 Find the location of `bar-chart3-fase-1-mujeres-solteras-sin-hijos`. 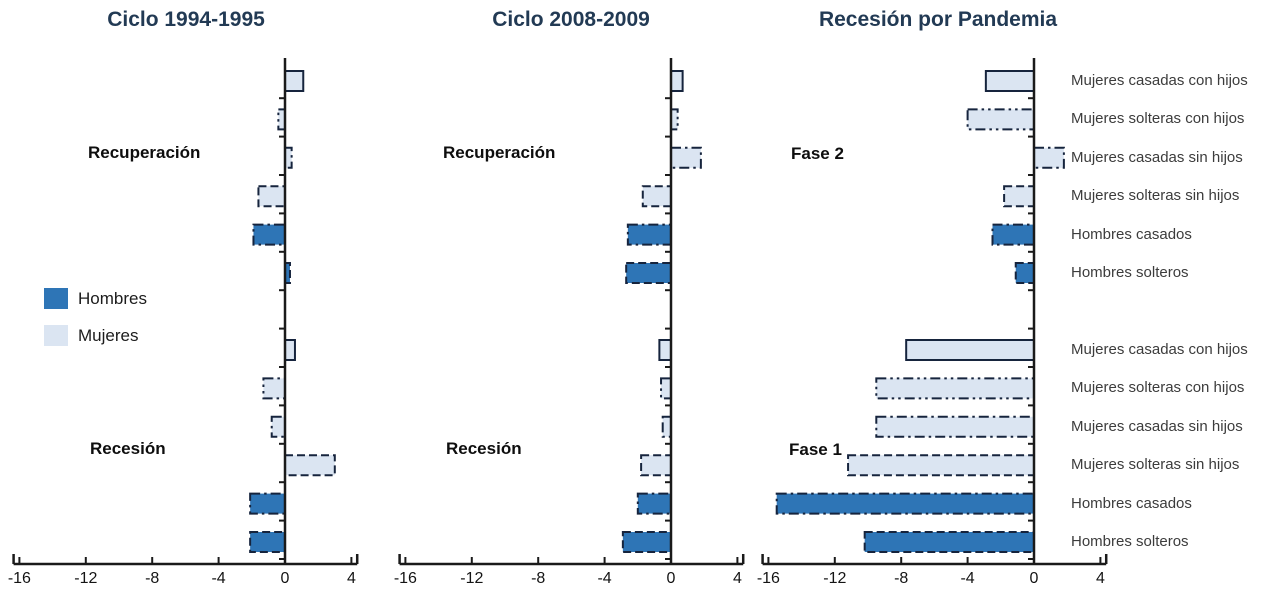

bar-chart3-fase-1-mujeres-solteras-sin-hijos is located at coordinates (941, 465).